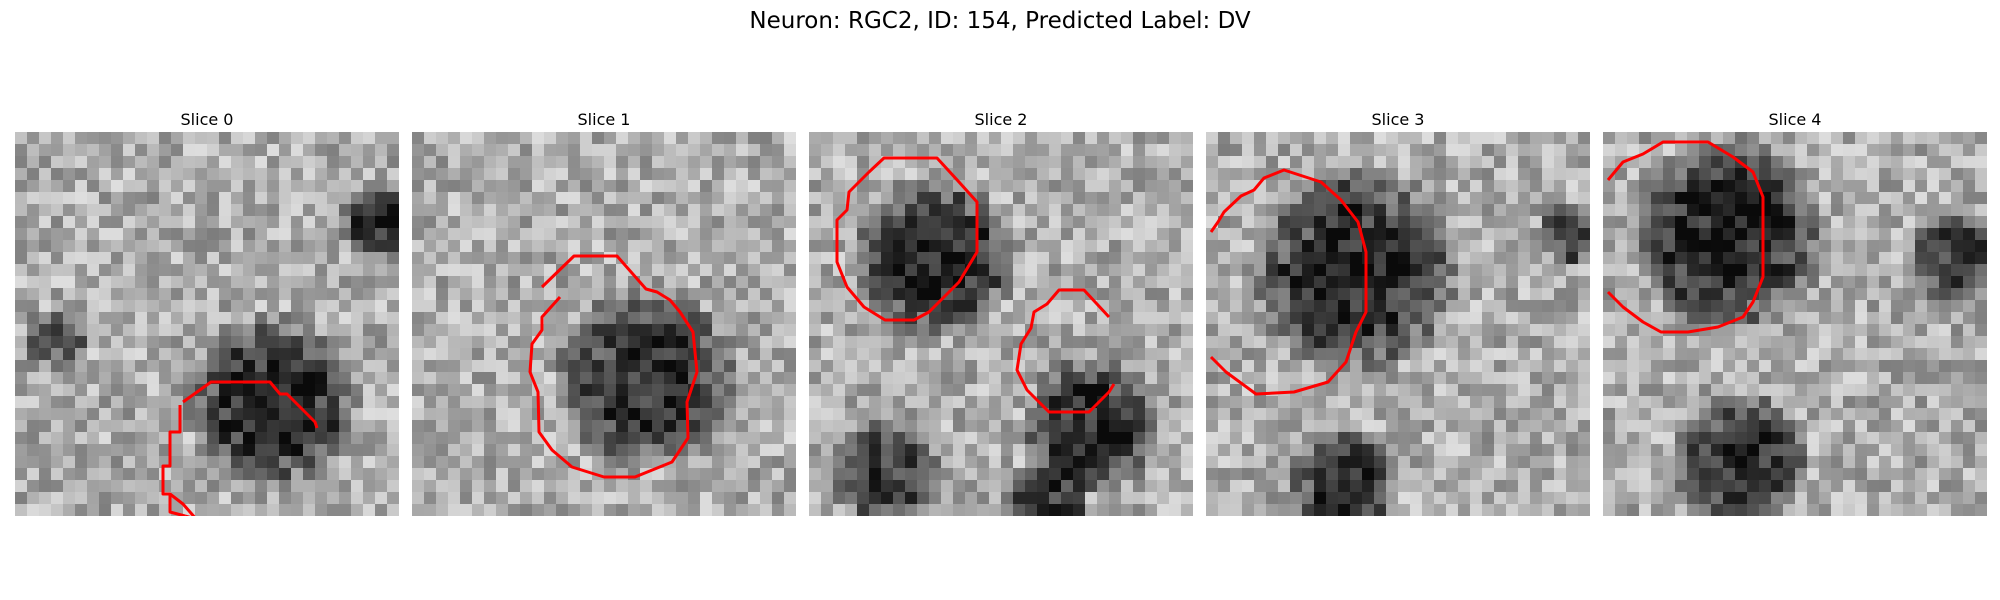 This screenshot has height=600, width=2000. I want to click on slice-title: Slice 2, so click(1001, 119).